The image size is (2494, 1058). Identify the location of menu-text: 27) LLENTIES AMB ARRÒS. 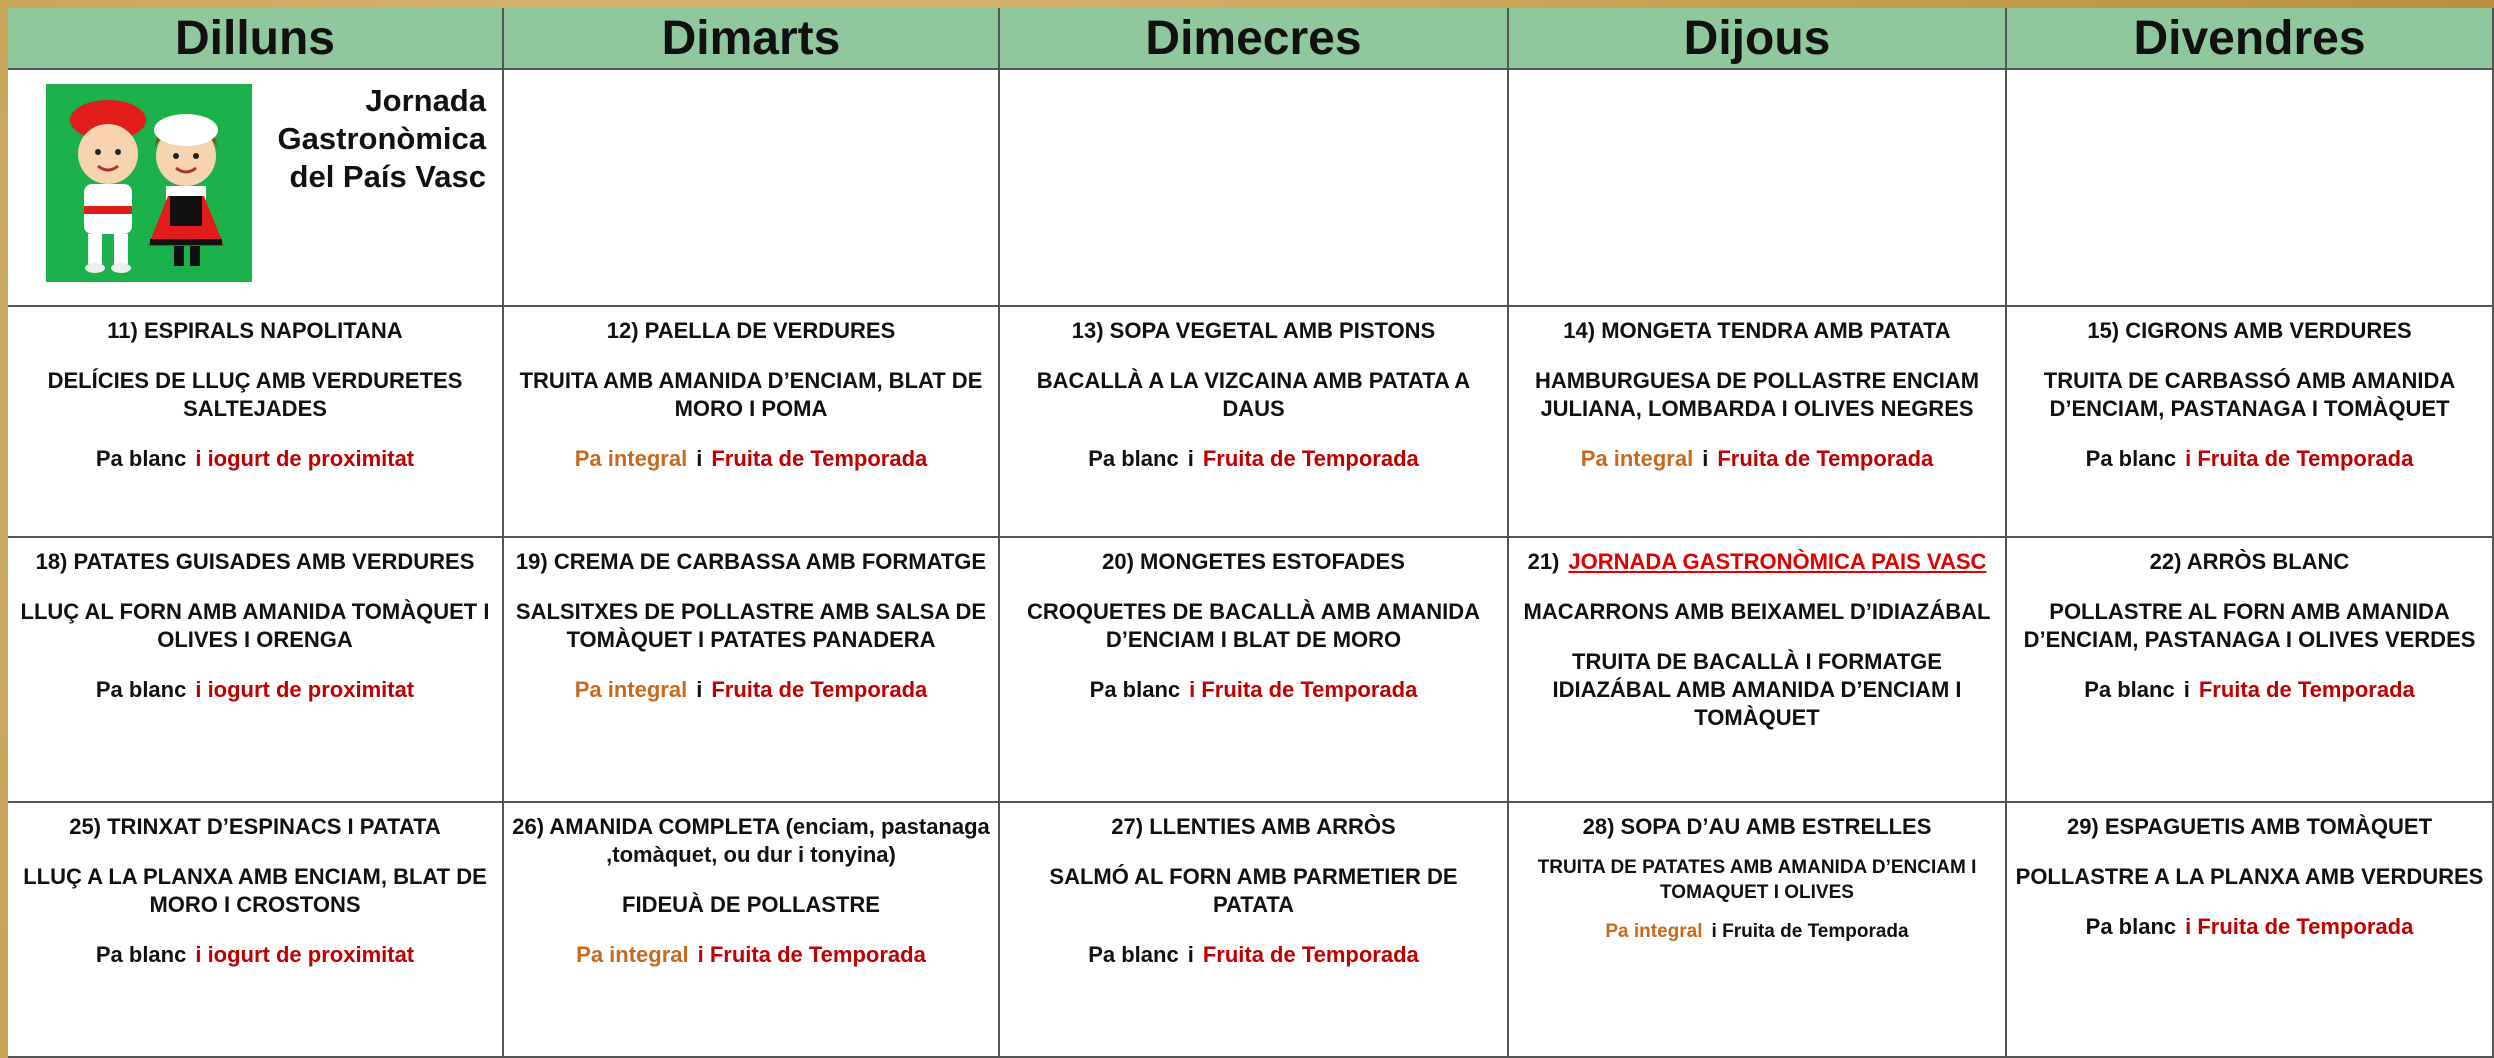
(1253, 826).